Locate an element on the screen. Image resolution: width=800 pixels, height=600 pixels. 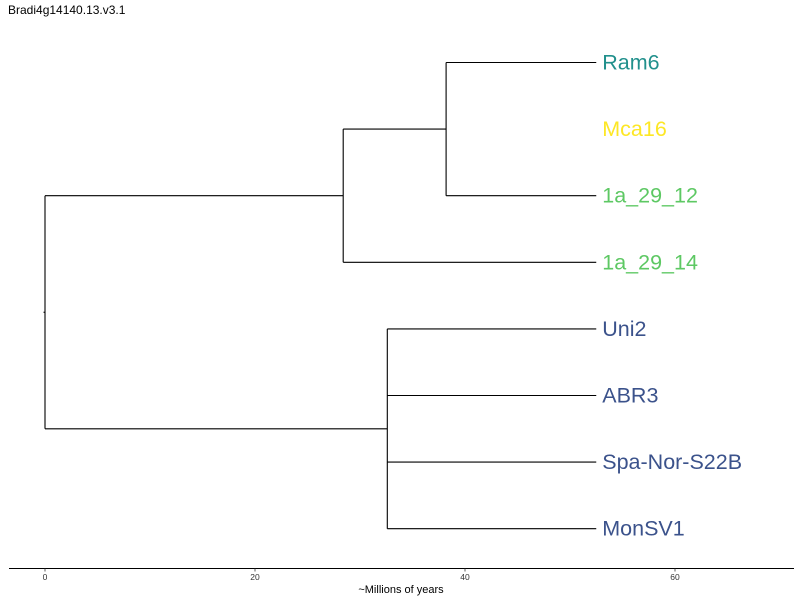
x-axis-title: ~Millions of years is located at coordinates (401, 590).